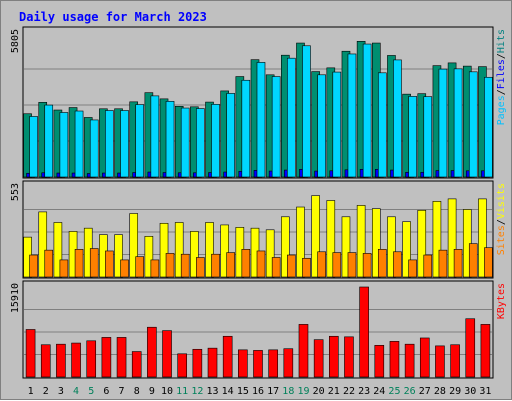 Image resolution: width=512 pixels, height=401 pixels. Describe the element at coordinates (91, 391) in the screenshot. I see `x-tick-label-day-5: 5` at that location.